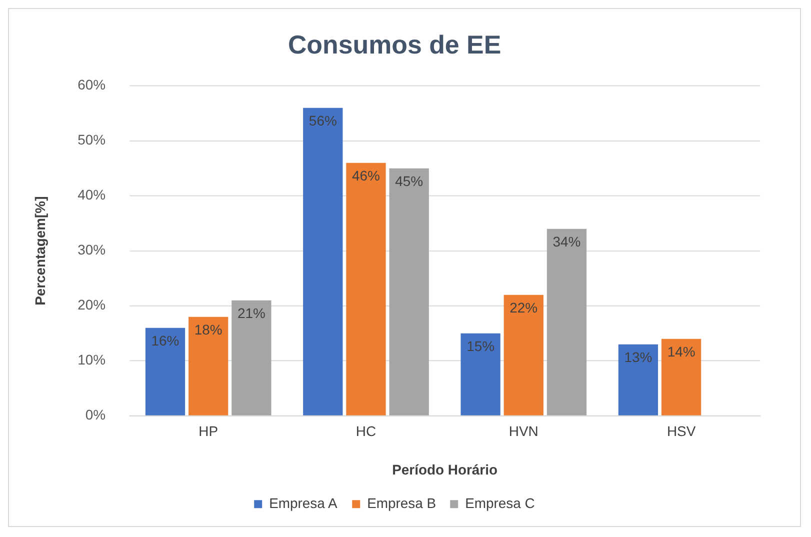 The width and height of the screenshot is (811, 537). I want to click on y-tick-label: 40%, so click(92, 194).